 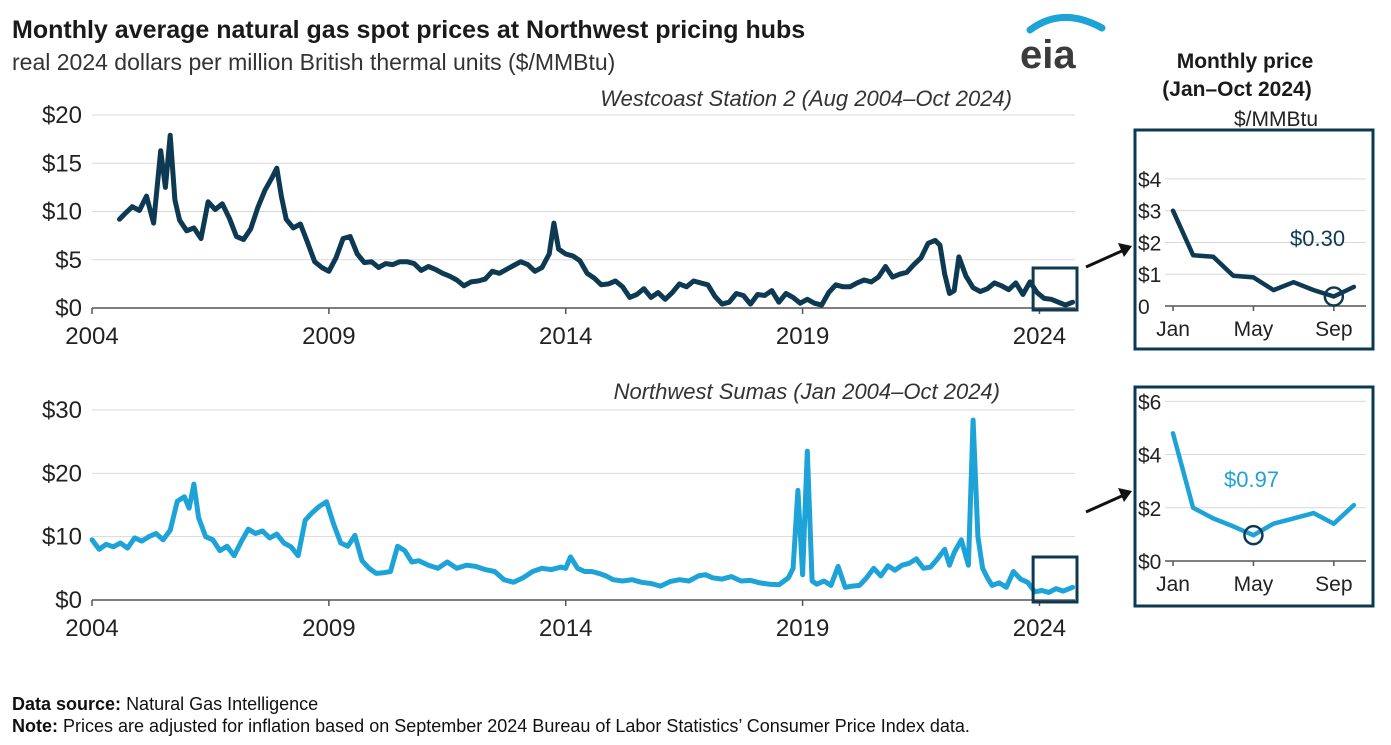 I want to click on panel-label: Westcoast Station 2 (Aug 2004–Oct 2024), so click(x=806, y=98).